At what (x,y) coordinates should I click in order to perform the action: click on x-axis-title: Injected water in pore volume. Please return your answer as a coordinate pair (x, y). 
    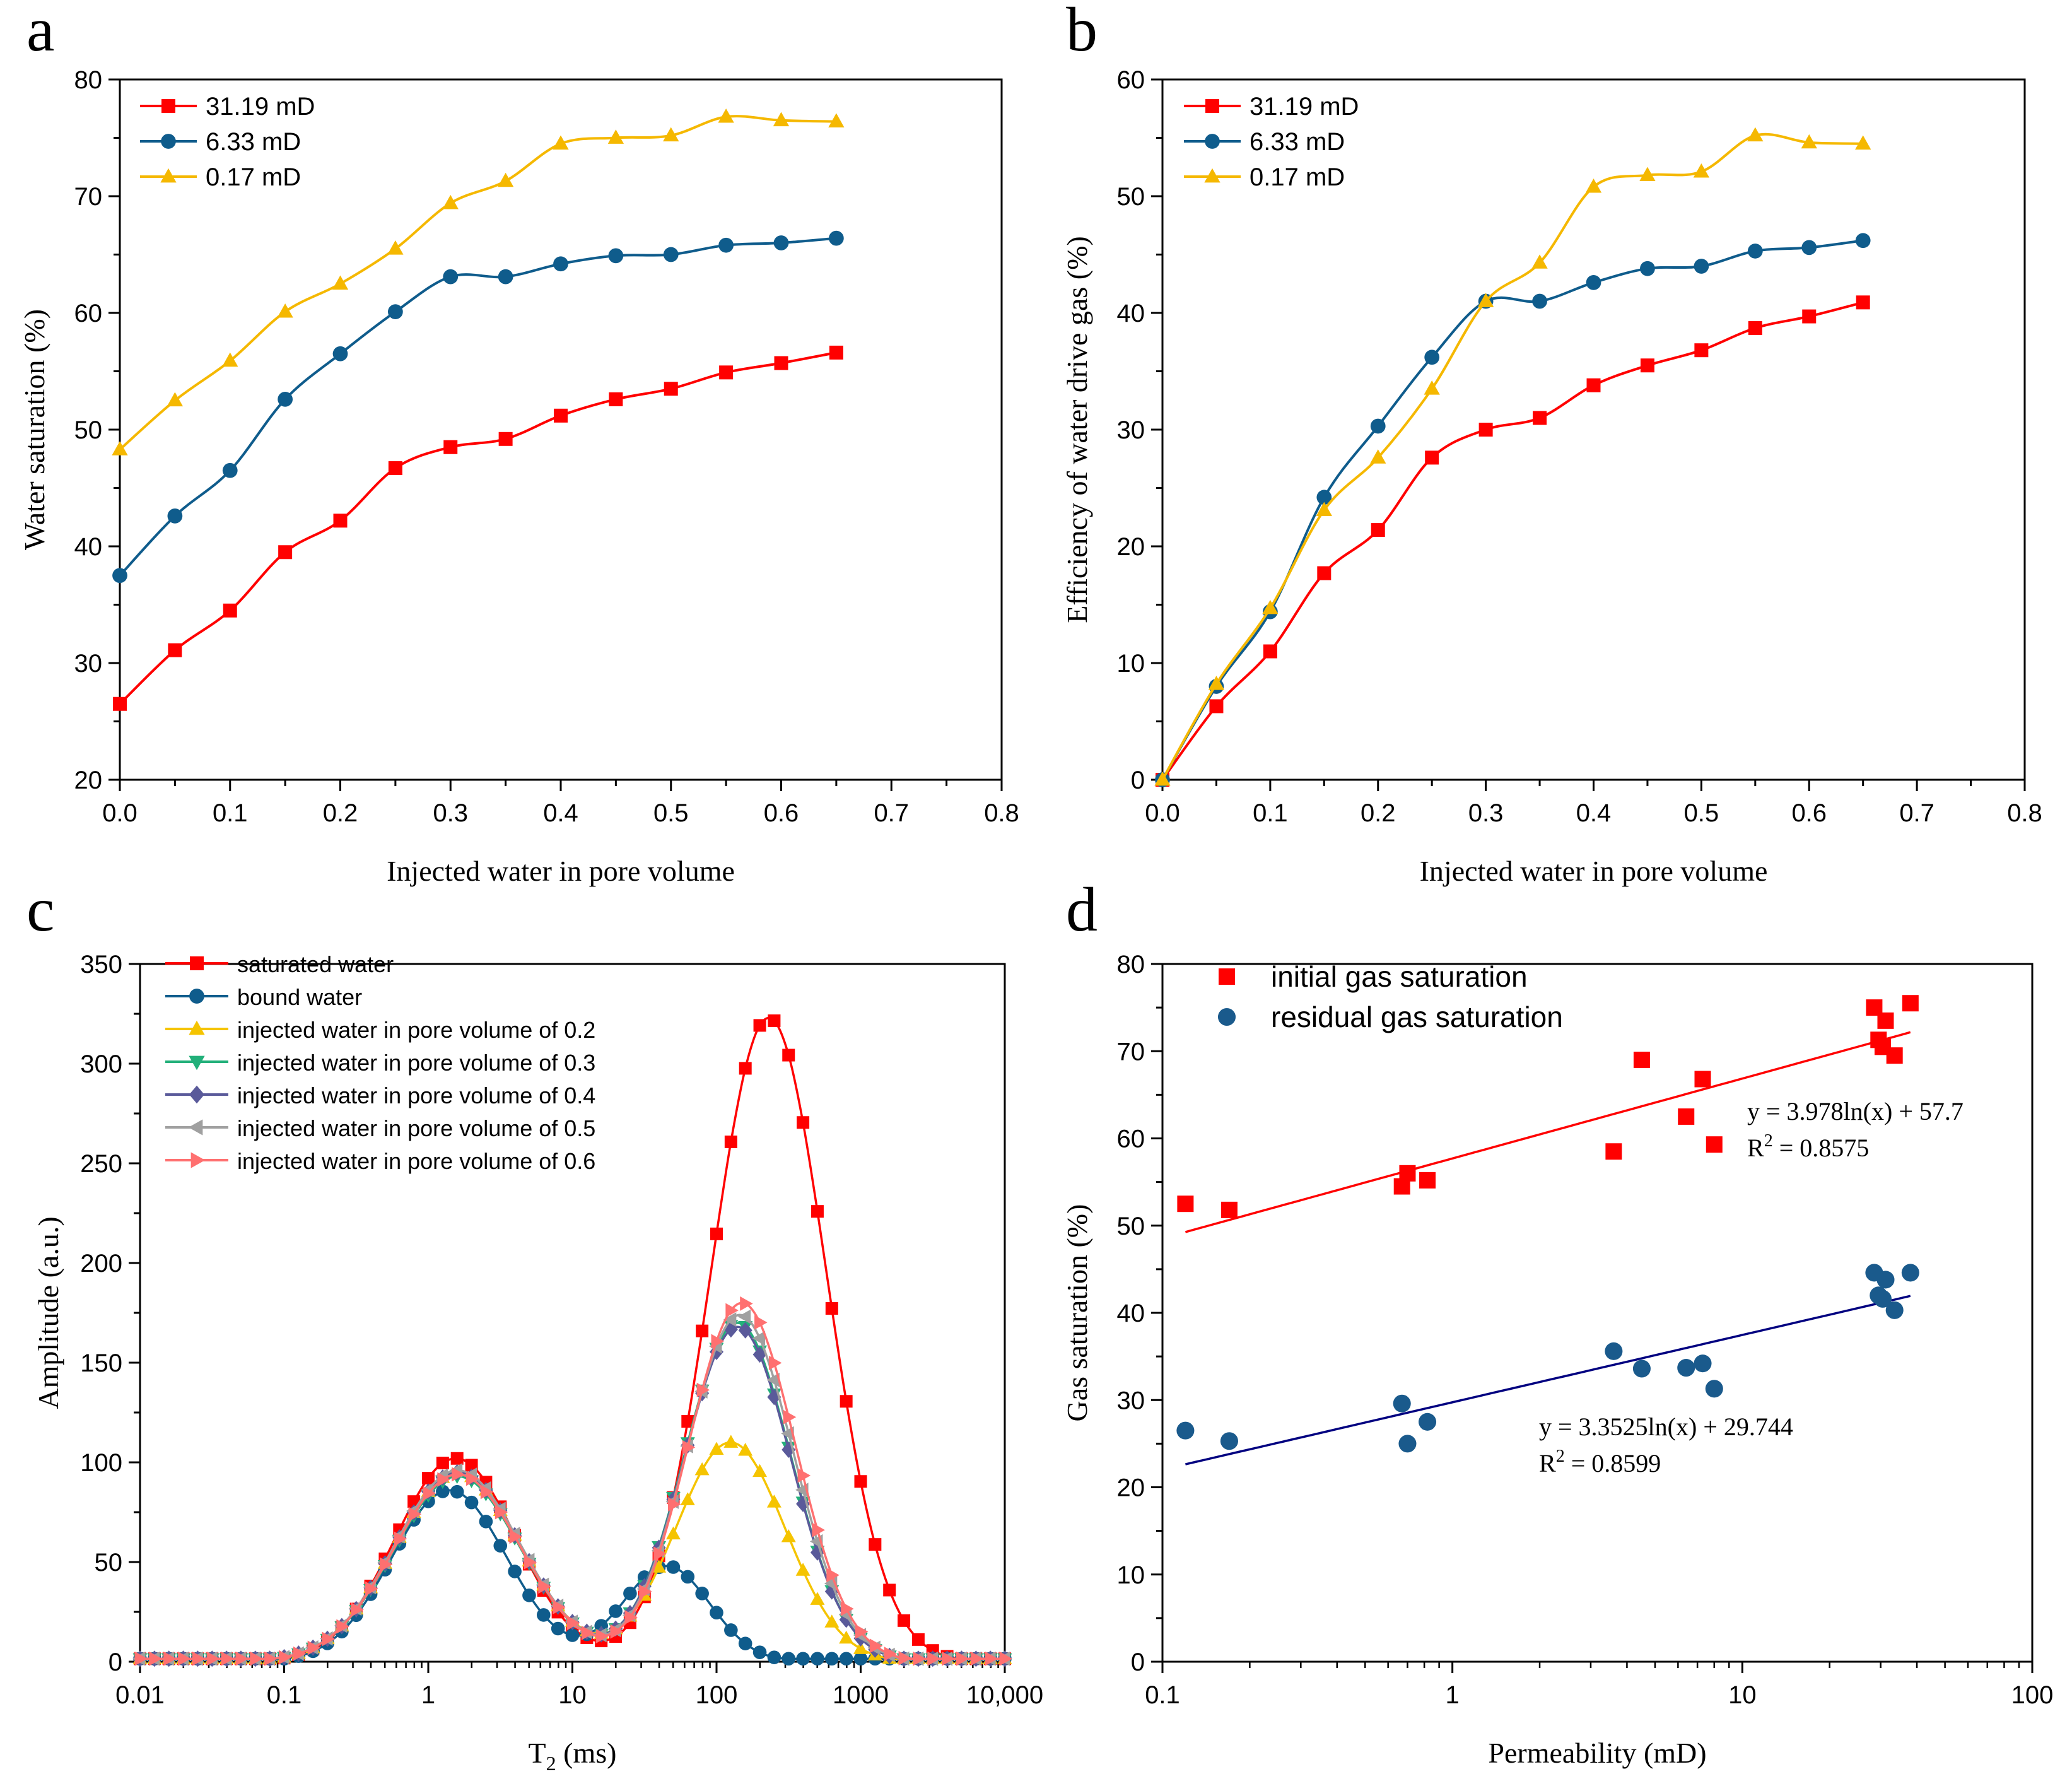
    Looking at the image, I should click on (1594, 871).